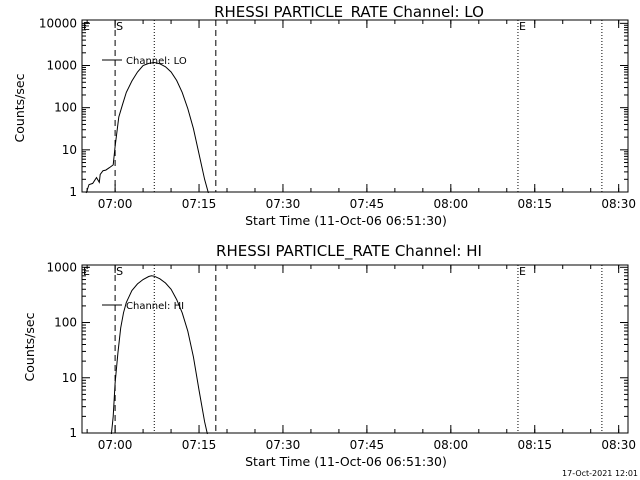 The width and height of the screenshot is (640, 480). I want to click on y-tick-label: 10000, so click(58, 23).